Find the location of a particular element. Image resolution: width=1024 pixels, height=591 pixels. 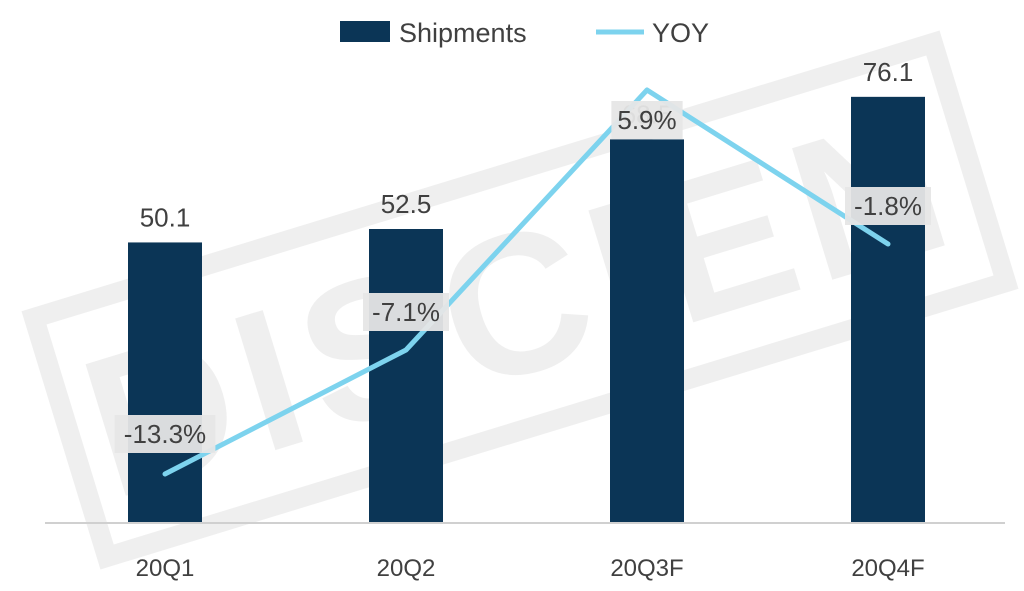

bar-20q2 is located at coordinates (406, 376).